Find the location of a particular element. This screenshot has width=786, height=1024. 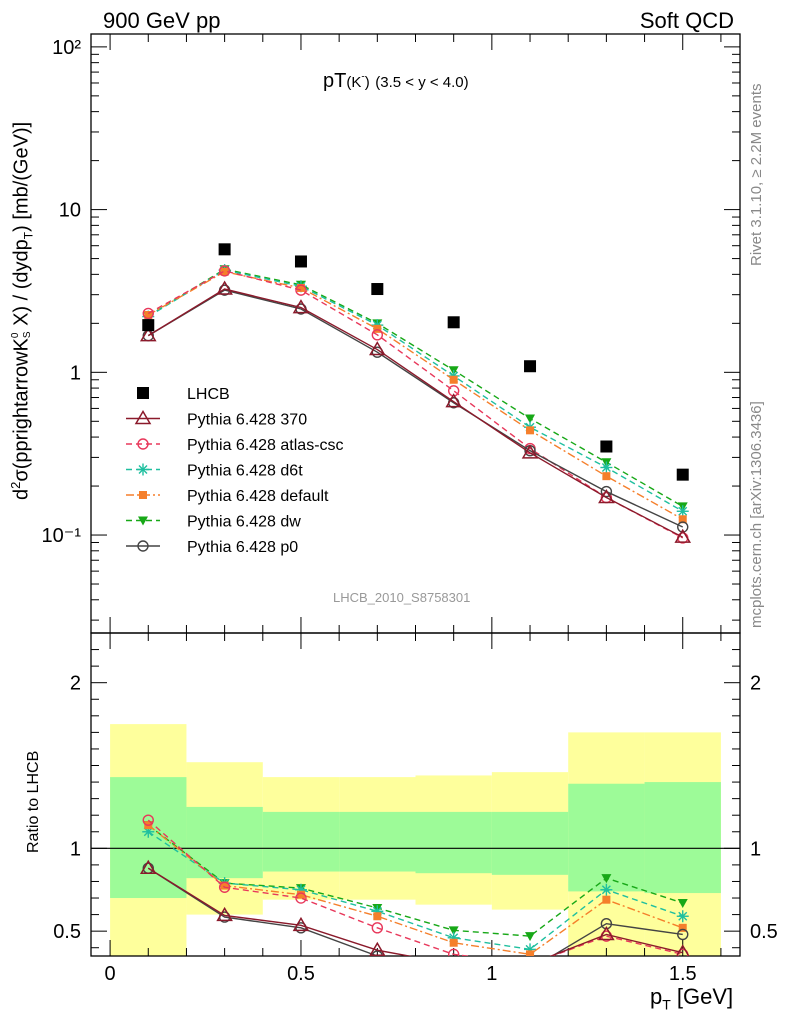

y-tick-label-ratio-right: 0.5 is located at coordinates (764, 932).